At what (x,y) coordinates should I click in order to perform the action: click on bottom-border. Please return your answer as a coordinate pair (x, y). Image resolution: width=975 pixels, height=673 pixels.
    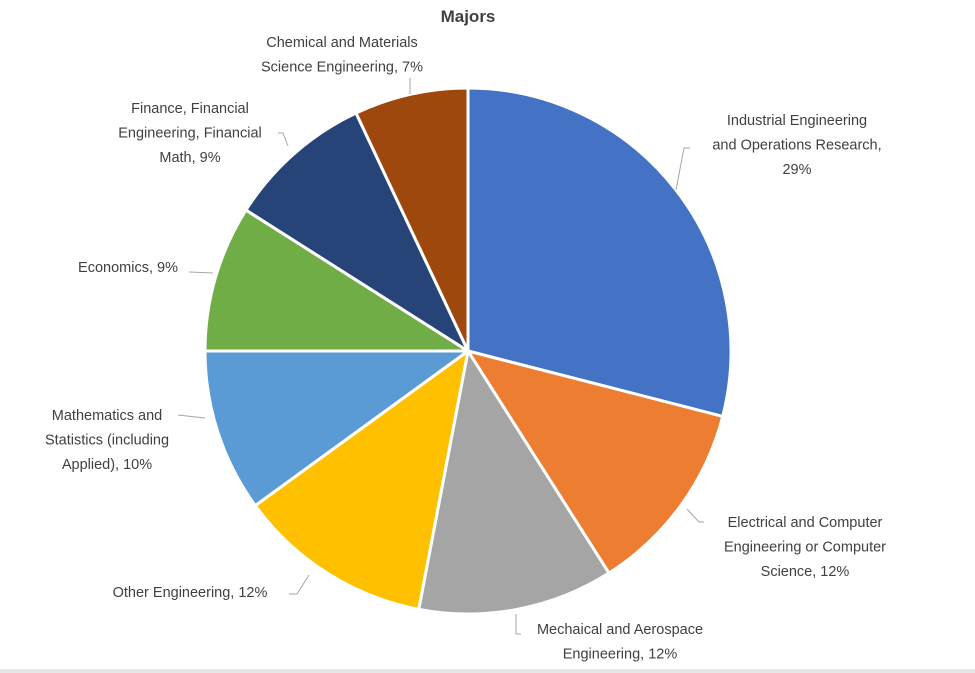
    Looking at the image, I should click on (487, 671).